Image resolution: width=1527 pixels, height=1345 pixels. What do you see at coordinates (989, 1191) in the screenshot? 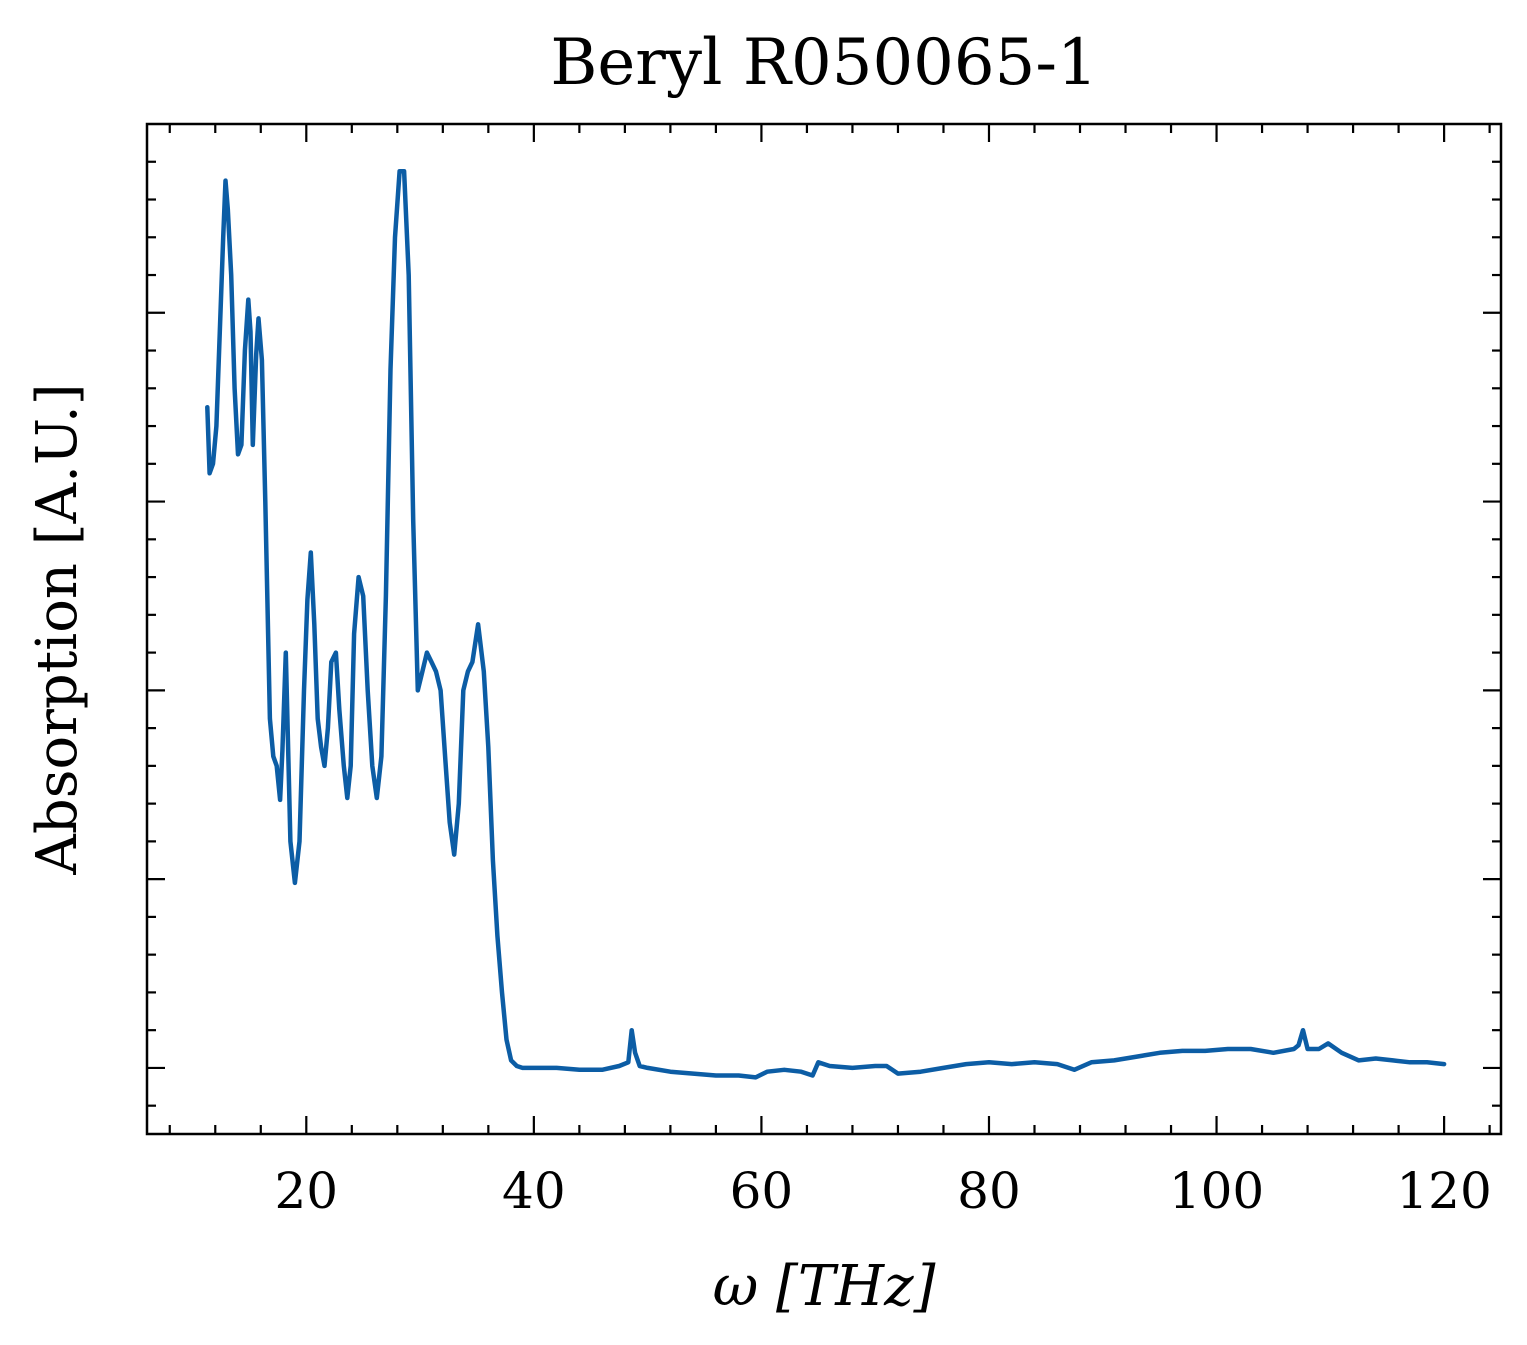
I see `x-tick-label: 80` at bounding box center [989, 1191].